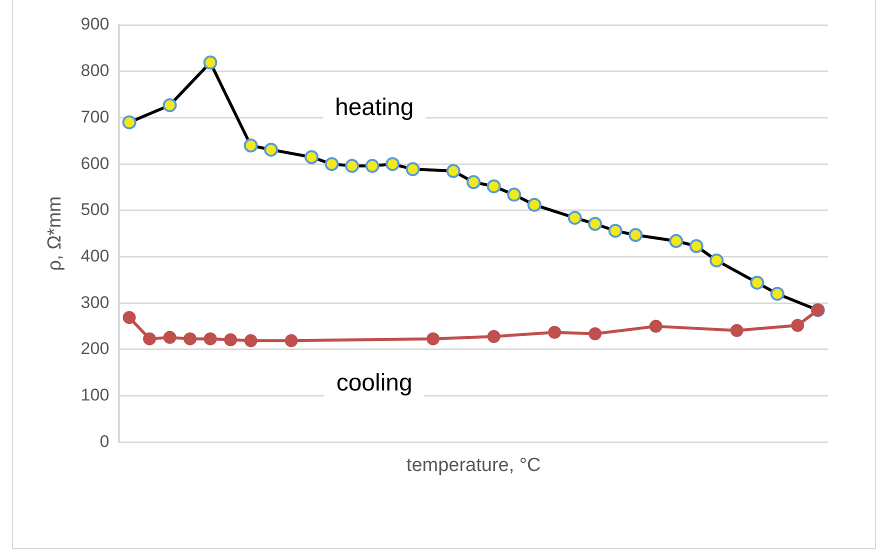 The image size is (878, 551). I want to click on y-tick-label: 300, so click(95, 302).